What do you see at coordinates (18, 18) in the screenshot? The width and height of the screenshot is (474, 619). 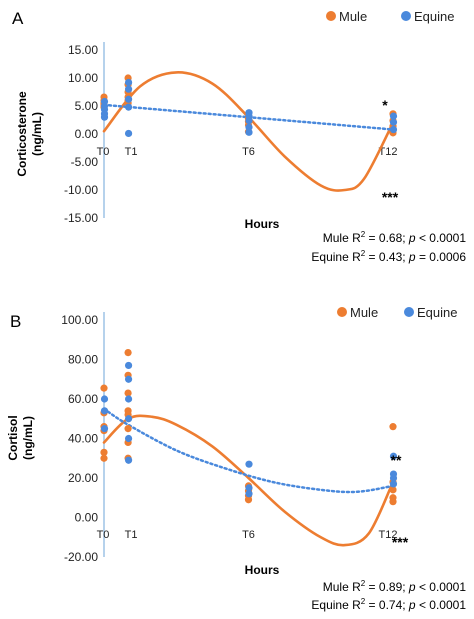 I see `panel-label: A` at bounding box center [18, 18].